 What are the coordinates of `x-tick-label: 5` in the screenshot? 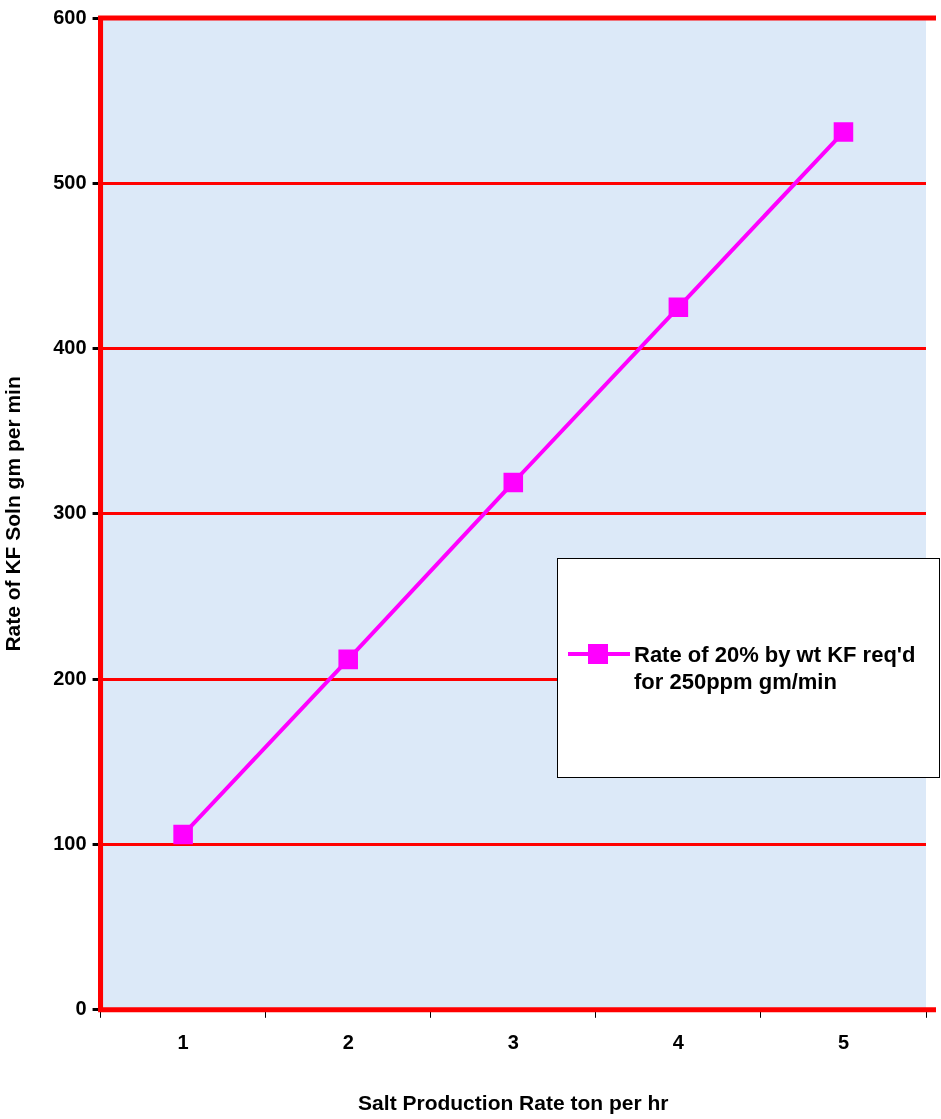 It's located at (843, 1042).